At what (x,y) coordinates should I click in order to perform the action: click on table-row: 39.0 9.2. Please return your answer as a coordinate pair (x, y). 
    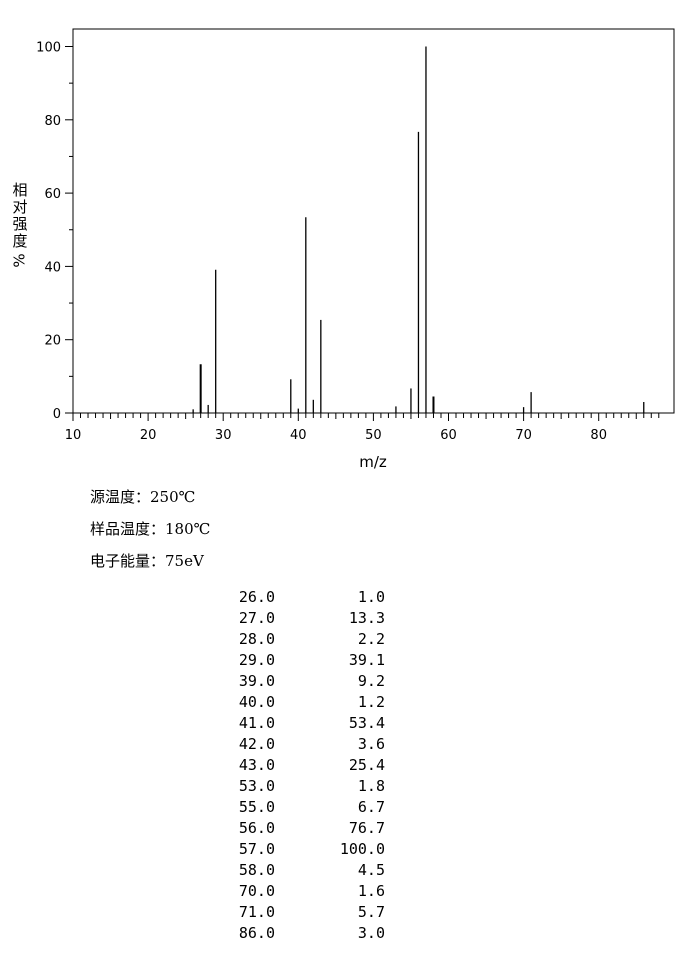
    Looking at the image, I should click on (292, 681).